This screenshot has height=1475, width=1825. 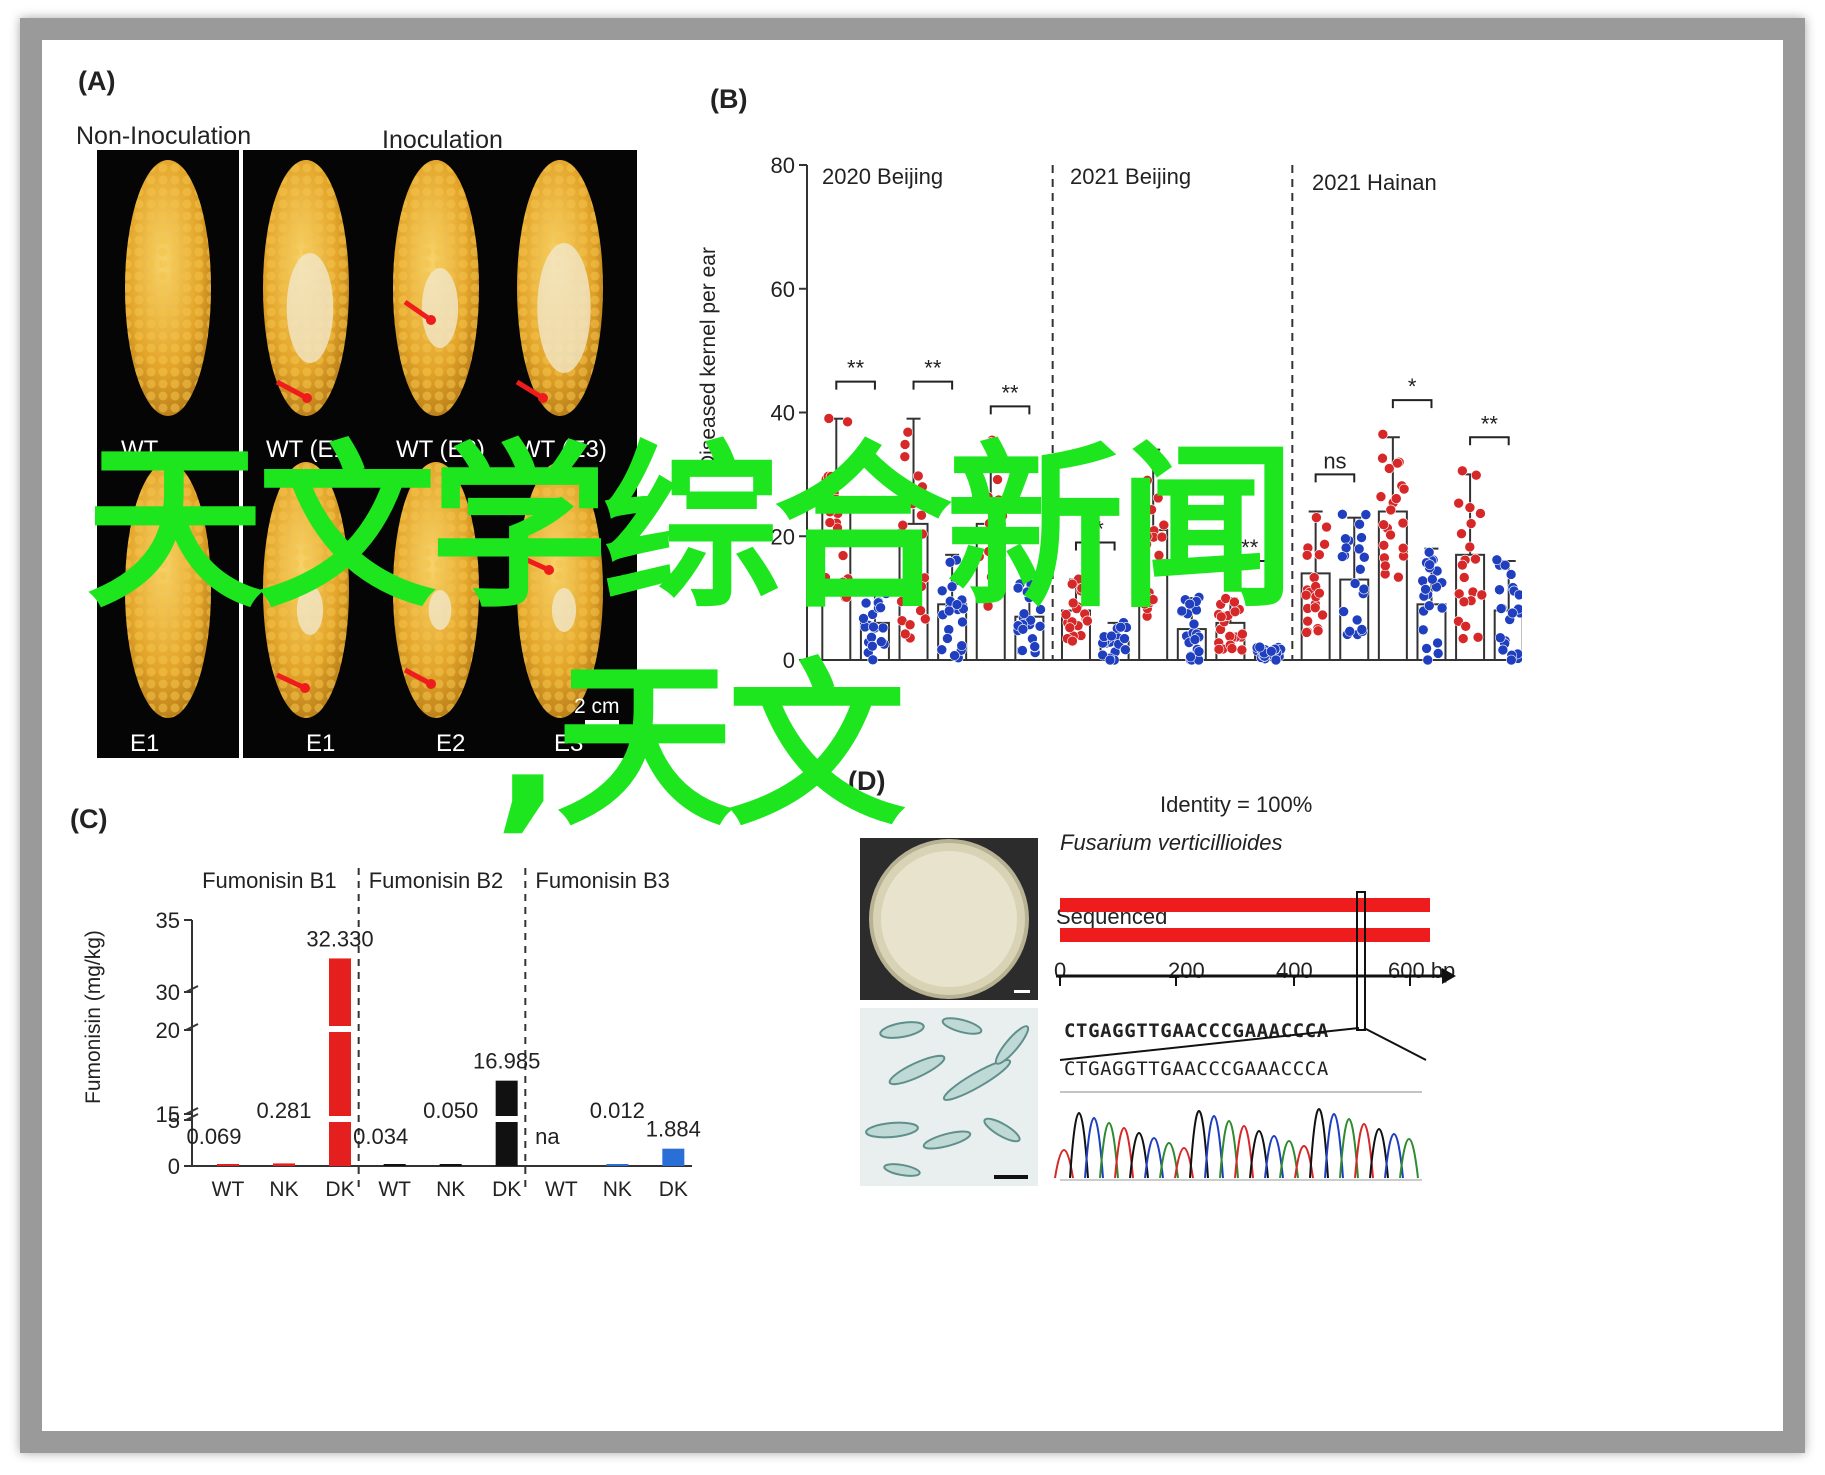 I want to click on group-label: Fumonisin B1, so click(x=269, y=880).